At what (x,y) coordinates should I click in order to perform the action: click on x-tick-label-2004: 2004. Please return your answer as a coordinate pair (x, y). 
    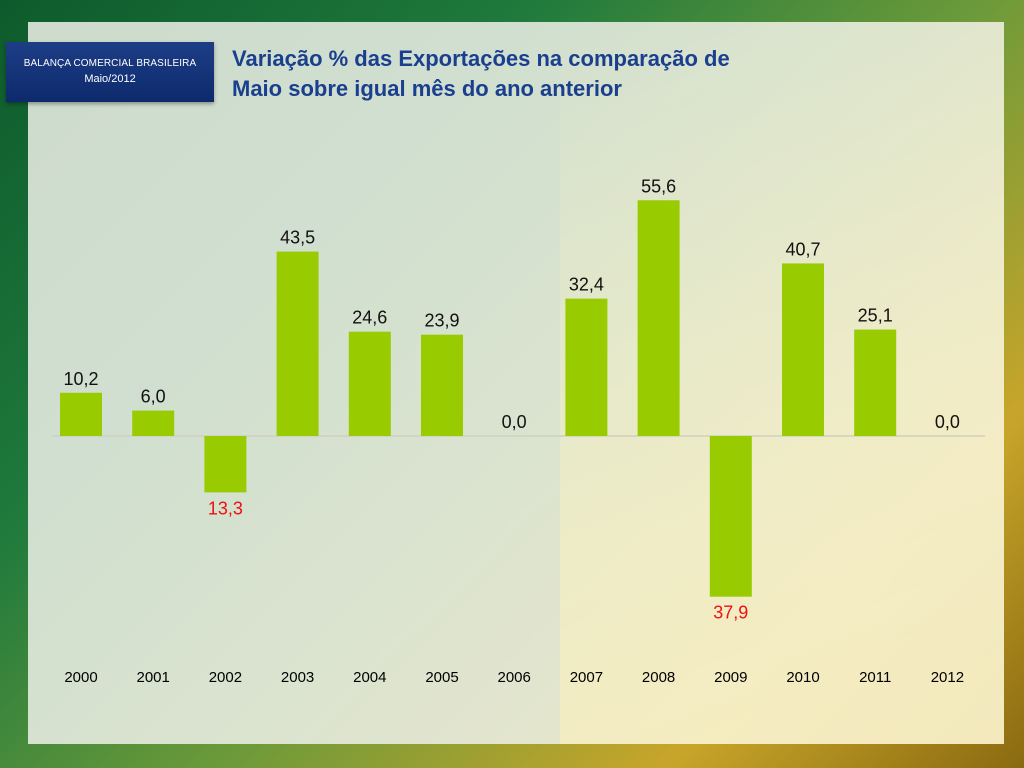
    Looking at the image, I should click on (369, 677).